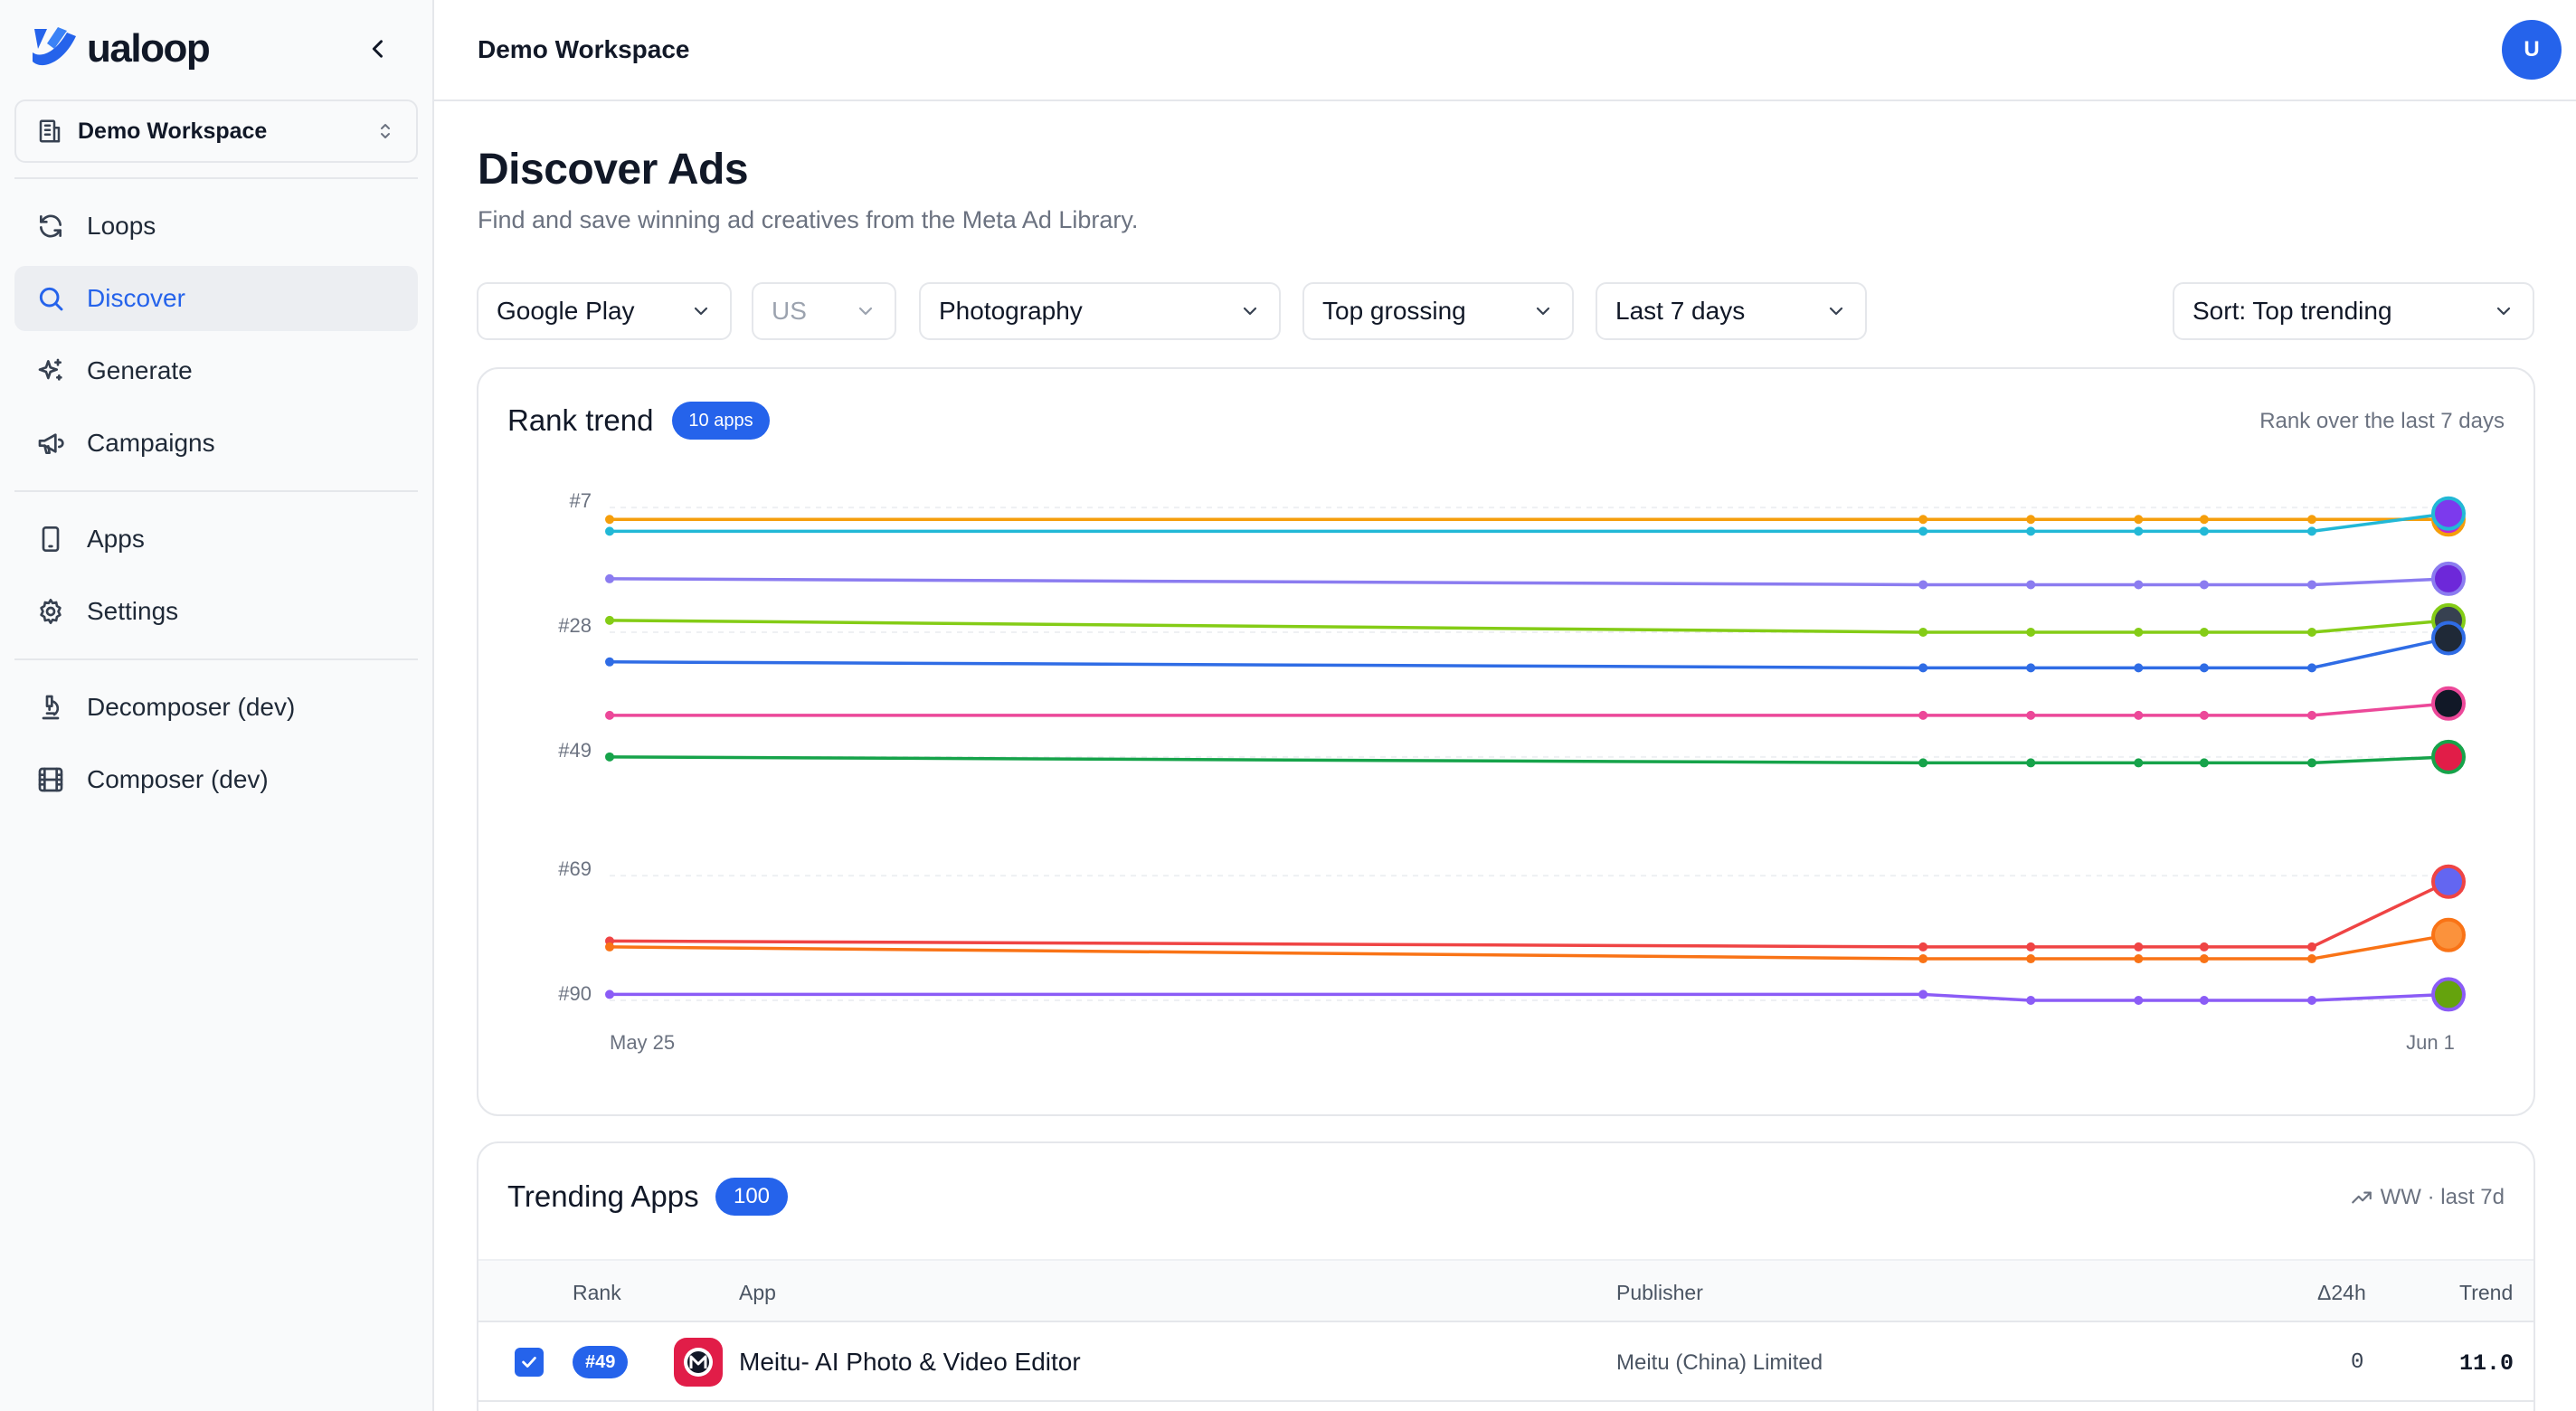 Image resolution: width=2576 pixels, height=1411 pixels. I want to click on sidebar-item-composer: Composer (dev), so click(216, 780).